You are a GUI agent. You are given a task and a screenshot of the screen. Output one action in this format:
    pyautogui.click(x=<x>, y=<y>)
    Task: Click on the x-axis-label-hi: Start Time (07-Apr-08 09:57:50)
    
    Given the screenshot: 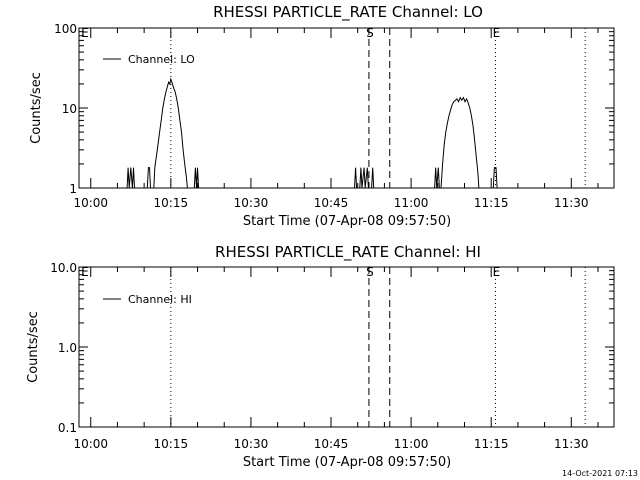 What is the action you would take?
    pyautogui.click(x=347, y=462)
    